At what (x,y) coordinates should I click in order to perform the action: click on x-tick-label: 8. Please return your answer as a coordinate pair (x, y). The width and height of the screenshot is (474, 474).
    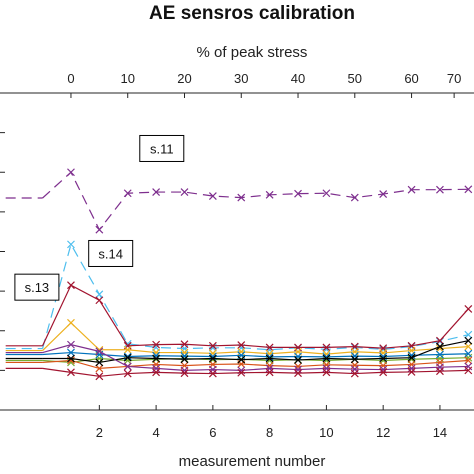
    Looking at the image, I should click on (269, 432).